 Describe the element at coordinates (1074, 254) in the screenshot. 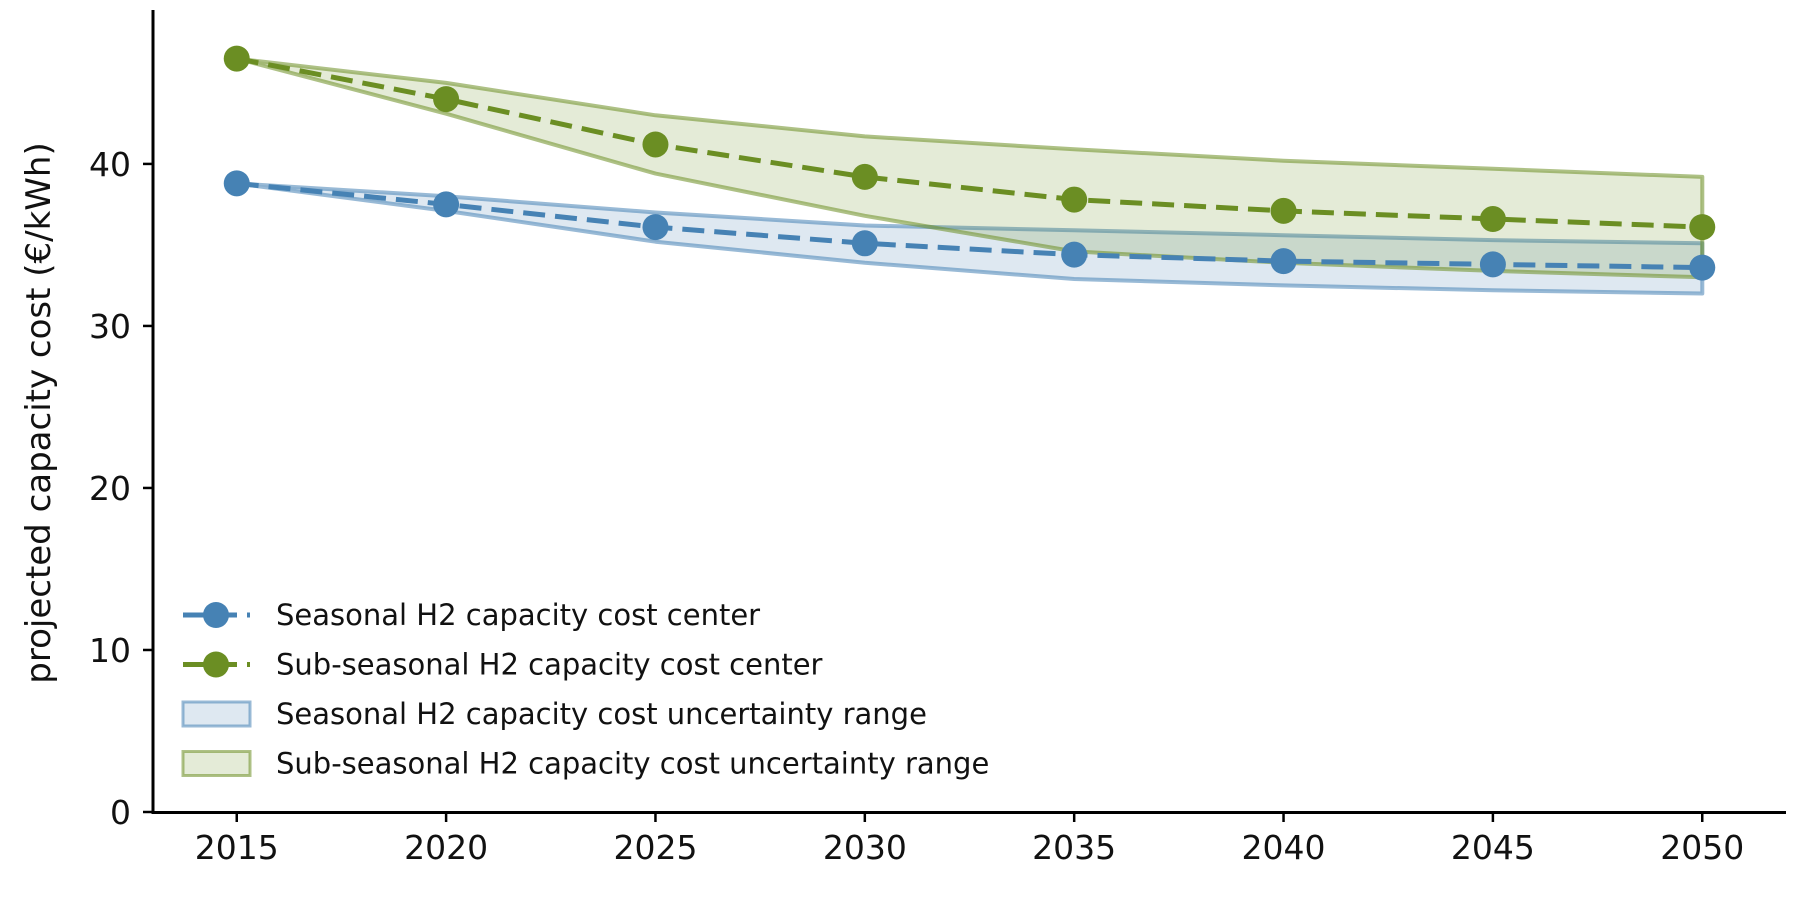

I see `series-1-point-2035` at that location.